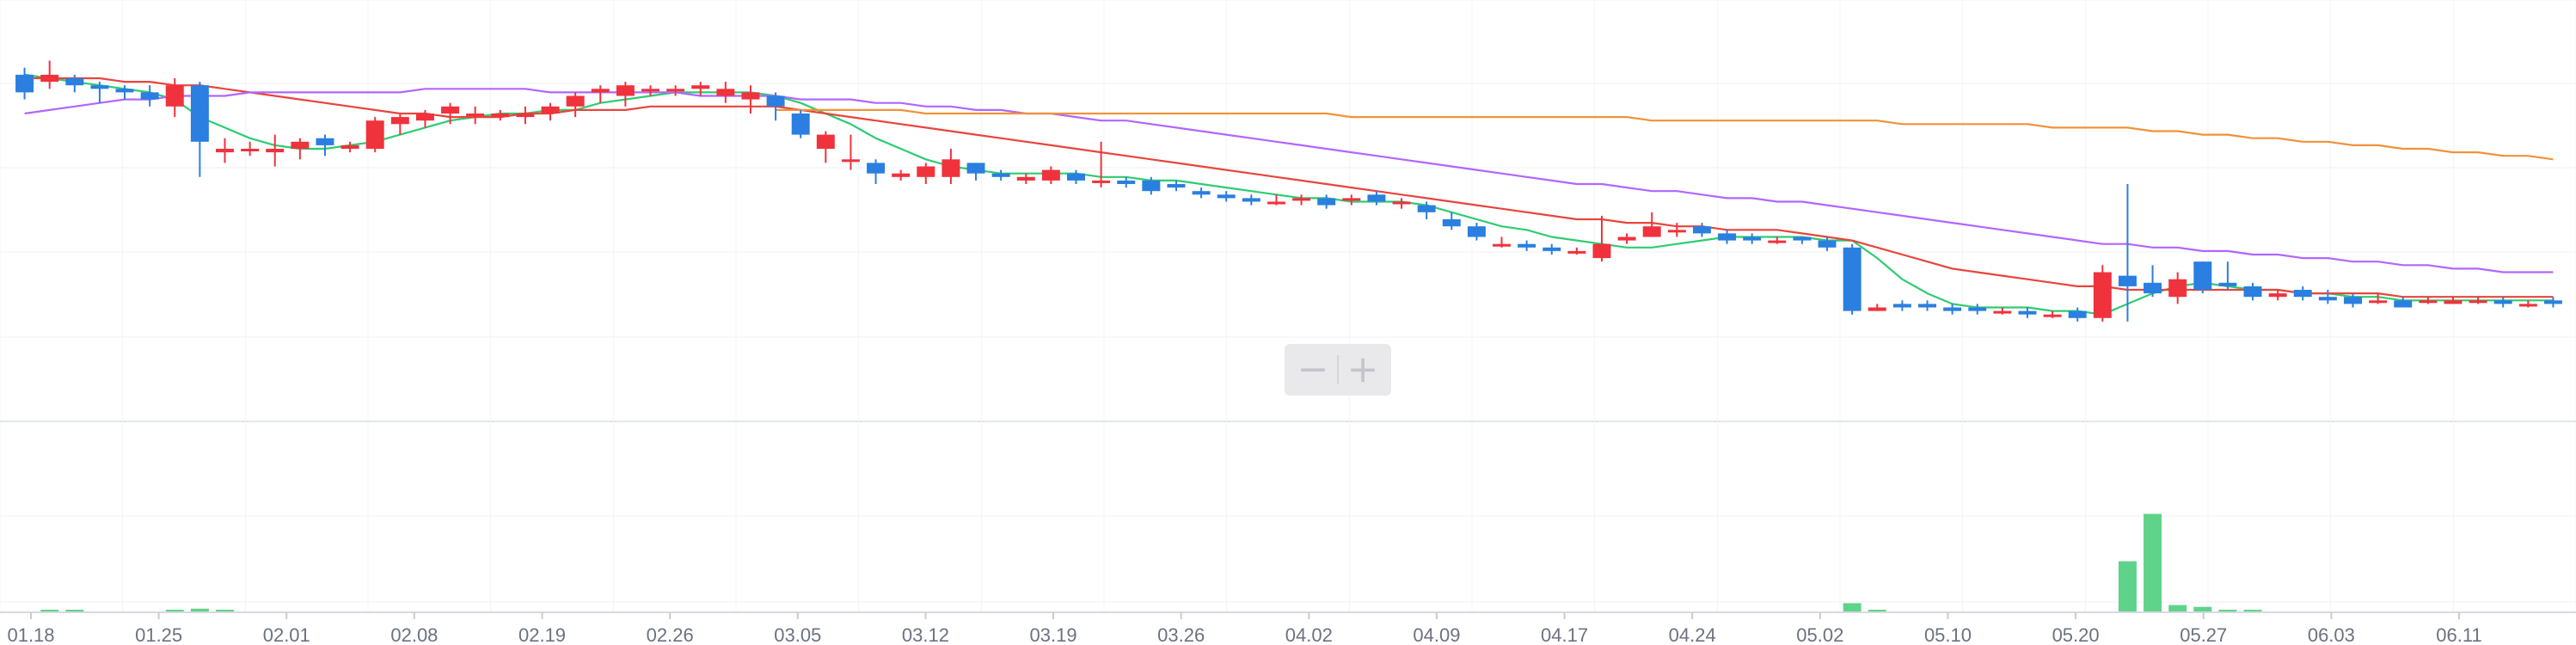 The height and width of the screenshot is (645, 2576). I want to click on zoom-control: − +, so click(1338, 370).